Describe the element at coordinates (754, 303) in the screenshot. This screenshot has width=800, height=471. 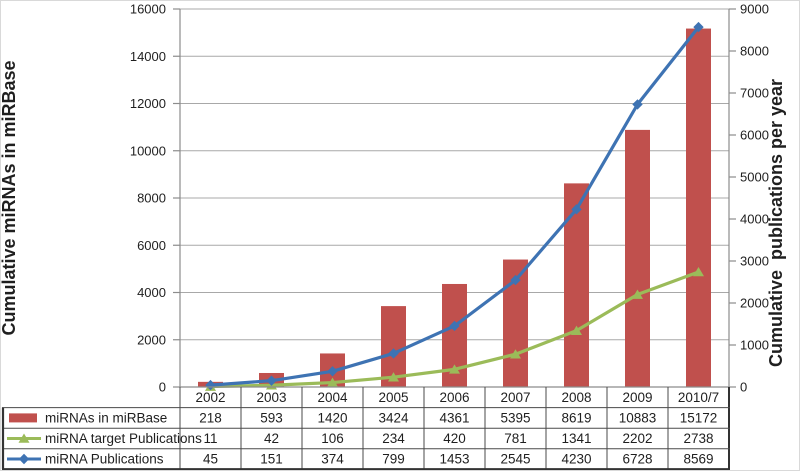
I see `right-tick-label-2000: 2000` at that location.